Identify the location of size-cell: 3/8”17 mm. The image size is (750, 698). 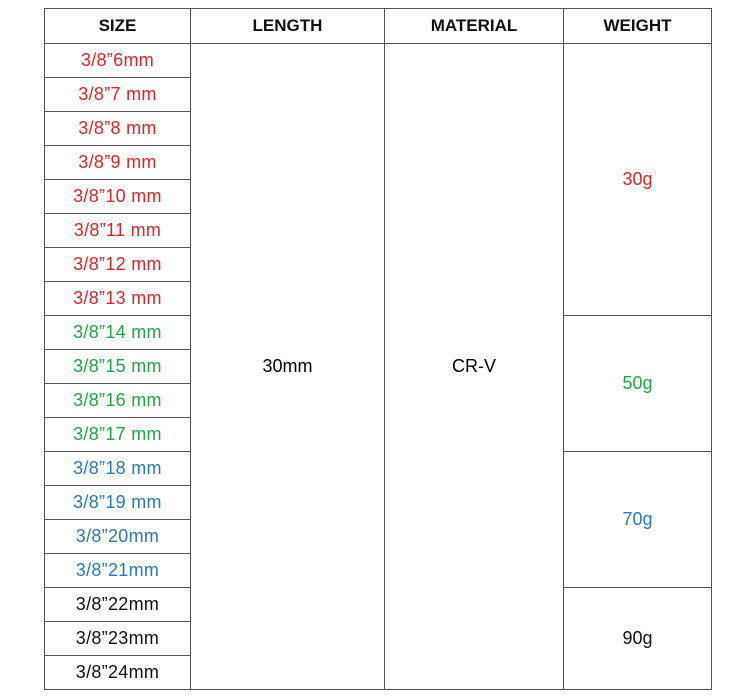
(117, 434).